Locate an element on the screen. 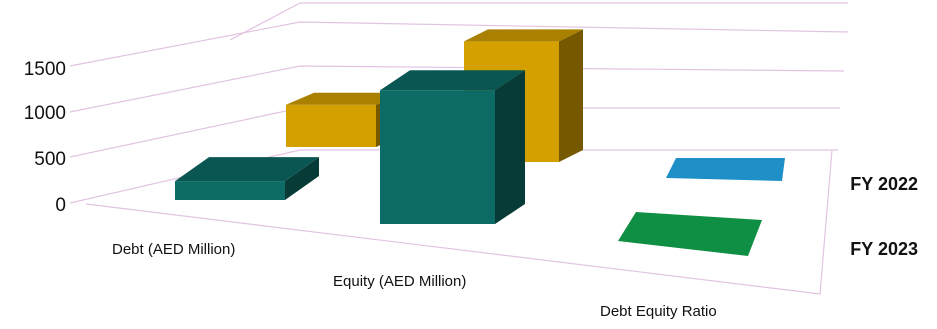  series-label-fy-2023: FY 2023 is located at coordinates (884, 249).